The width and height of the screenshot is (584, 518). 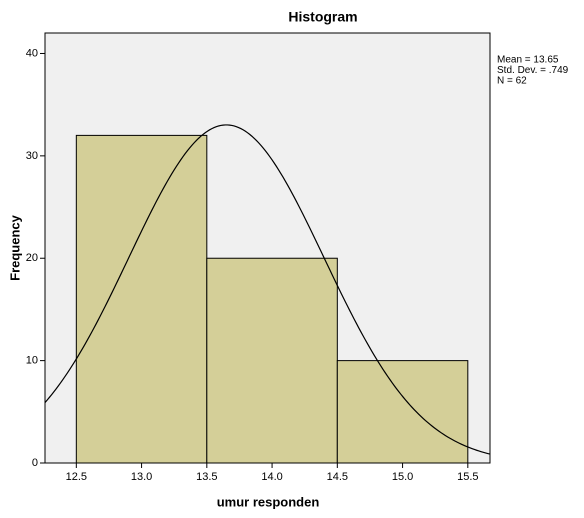 I want to click on x-tick-label: 14.5, so click(x=337, y=477).